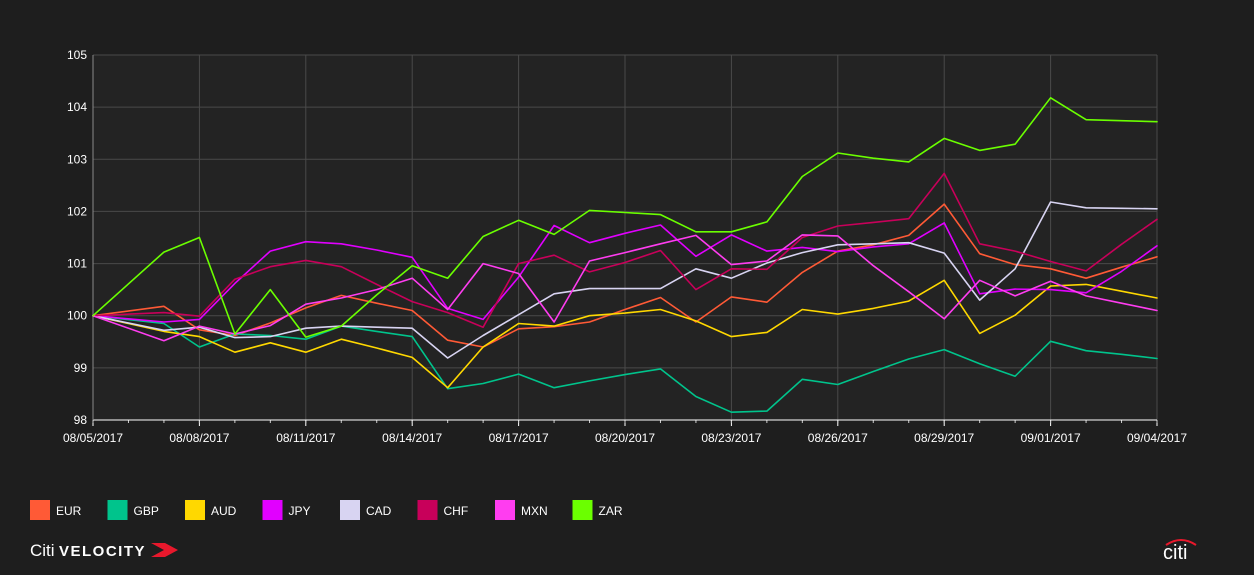  What do you see at coordinates (412, 438) in the screenshot?
I see `x-tick-label: 08/14/2017` at bounding box center [412, 438].